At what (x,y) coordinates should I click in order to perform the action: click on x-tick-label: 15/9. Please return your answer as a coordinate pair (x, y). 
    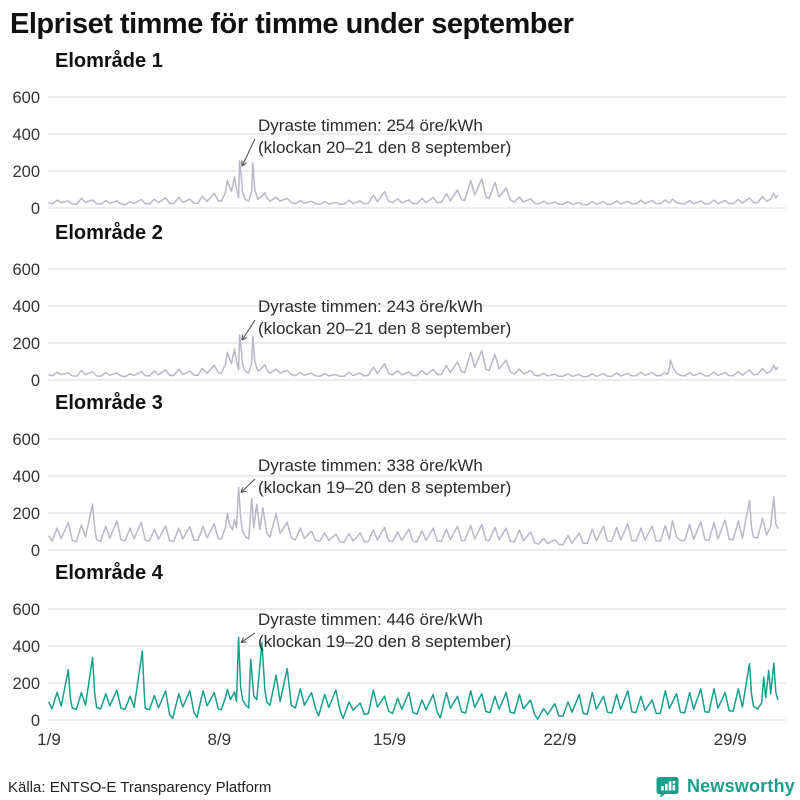
    Looking at the image, I should click on (390, 739).